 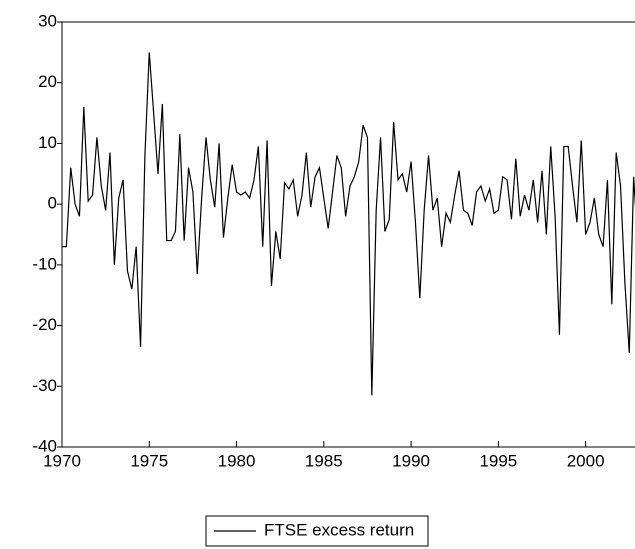 What do you see at coordinates (47, 20) in the screenshot?
I see `y-tick-label: 30` at bounding box center [47, 20].